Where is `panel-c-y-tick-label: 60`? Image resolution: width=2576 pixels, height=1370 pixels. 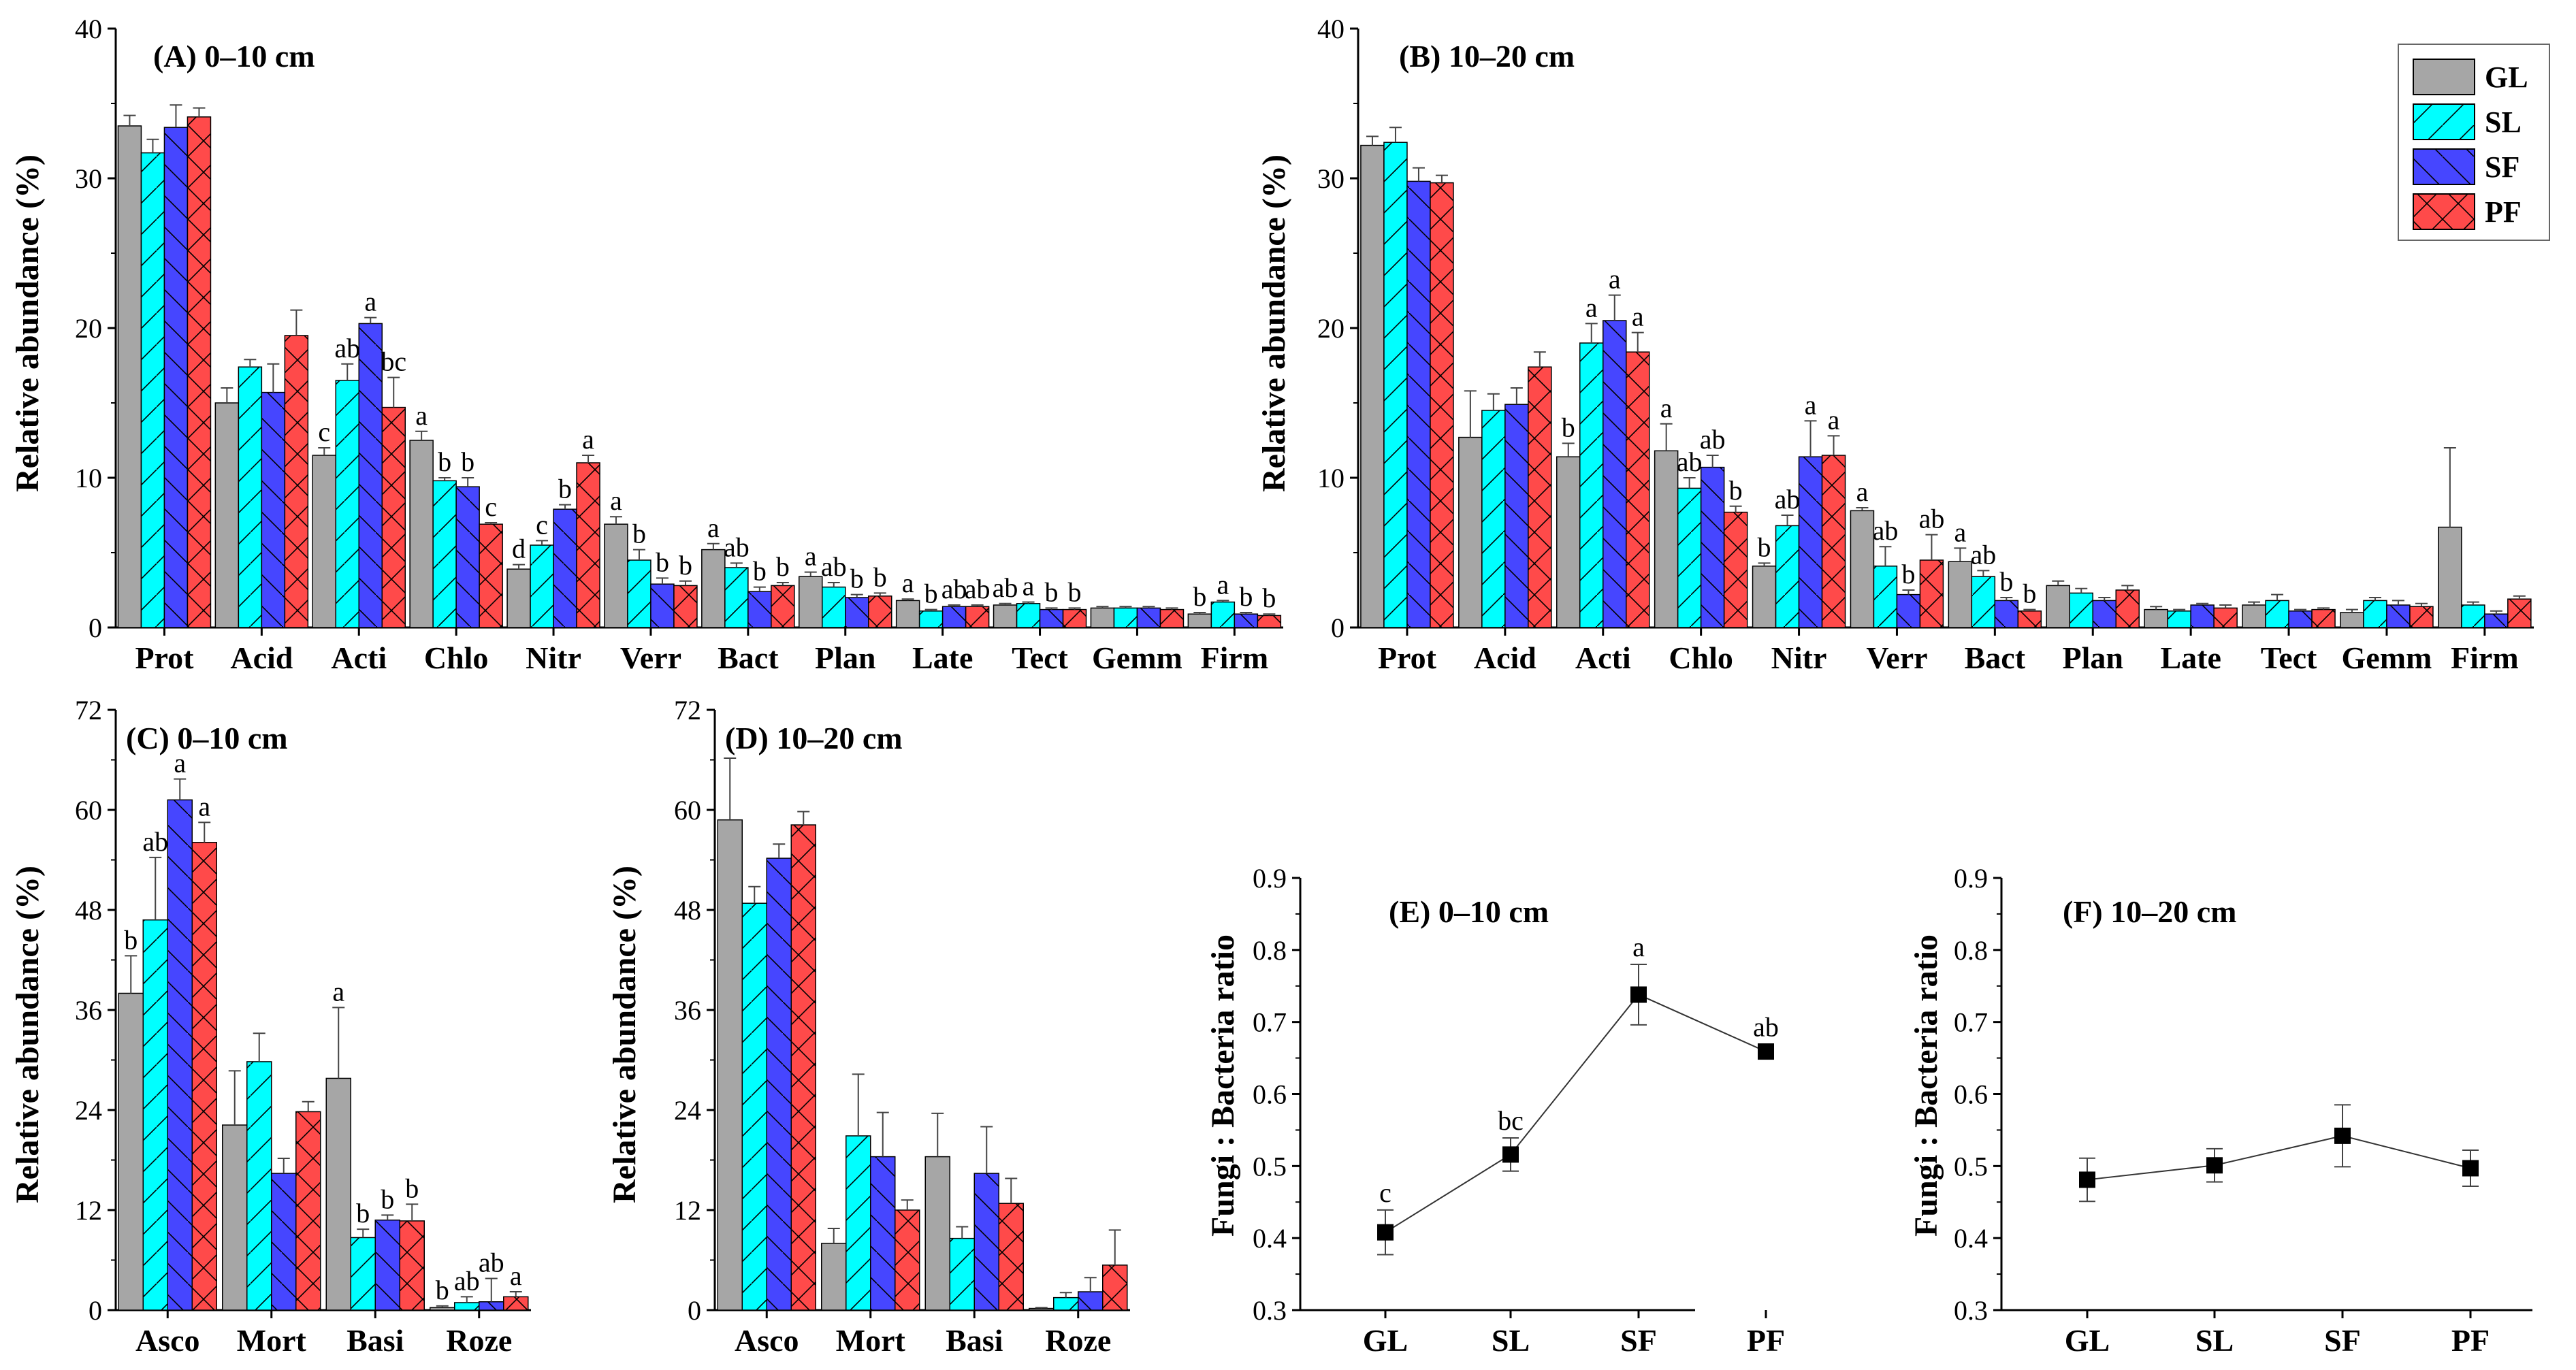 panel-c-y-tick-label: 60 is located at coordinates (89, 810).